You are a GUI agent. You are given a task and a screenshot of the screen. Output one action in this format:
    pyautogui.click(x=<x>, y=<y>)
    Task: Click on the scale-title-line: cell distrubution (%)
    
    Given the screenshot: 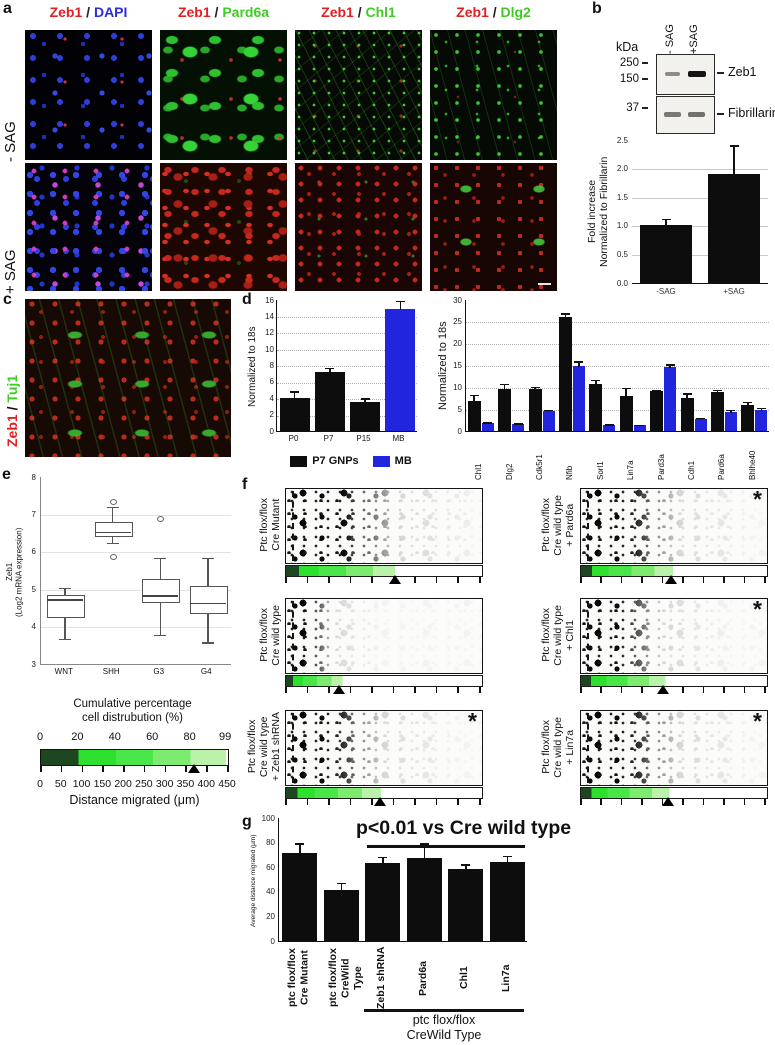 What is the action you would take?
    pyautogui.click(x=132, y=718)
    